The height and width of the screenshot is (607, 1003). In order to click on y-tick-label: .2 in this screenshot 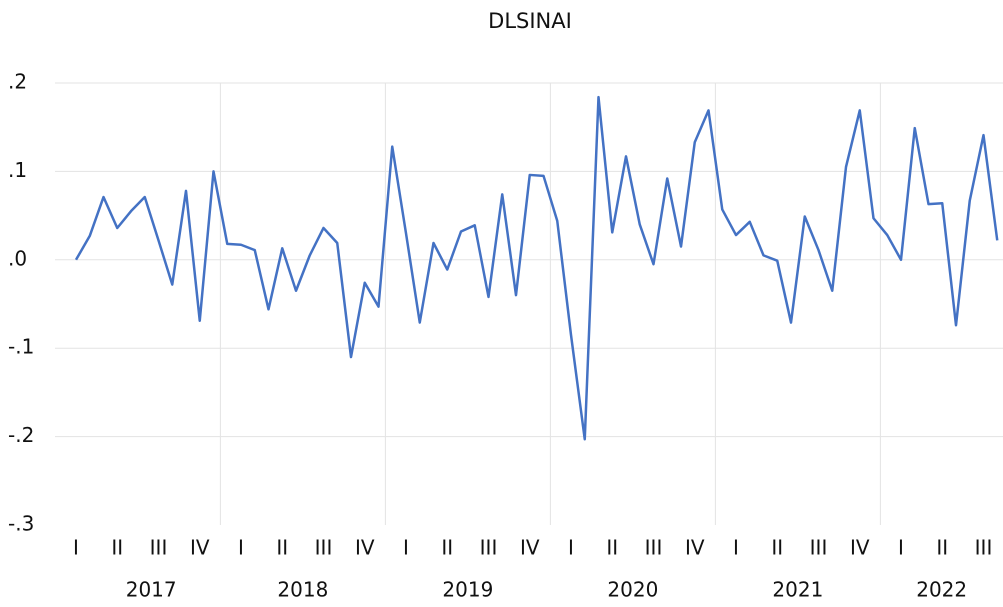, I will do `click(17, 82)`.